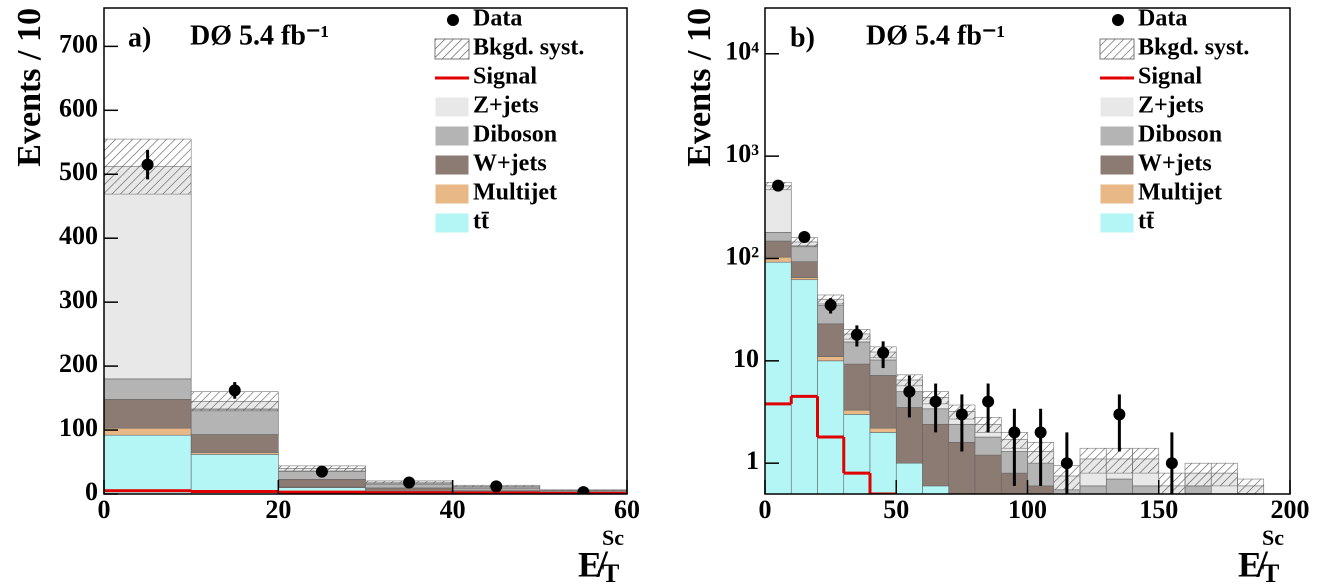  Describe the element at coordinates (505, 77) in the screenshot. I see `legend-label: Signal` at that location.